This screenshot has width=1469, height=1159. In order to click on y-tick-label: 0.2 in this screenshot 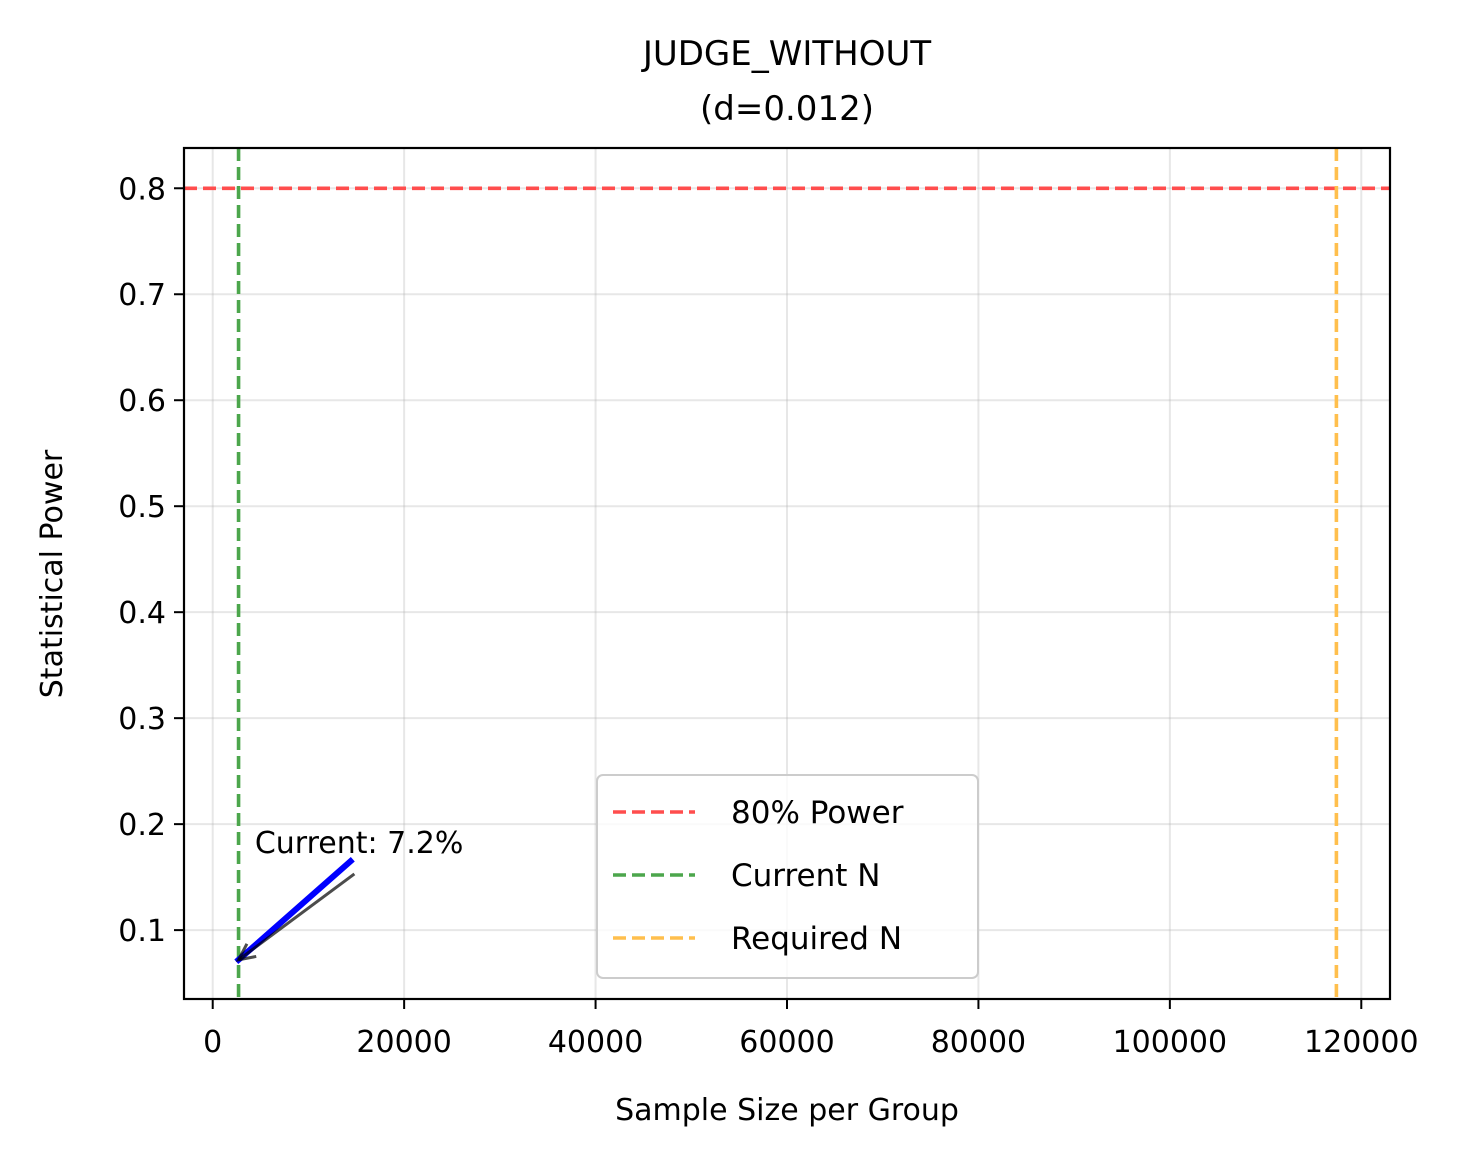, I will do `click(142, 825)`.